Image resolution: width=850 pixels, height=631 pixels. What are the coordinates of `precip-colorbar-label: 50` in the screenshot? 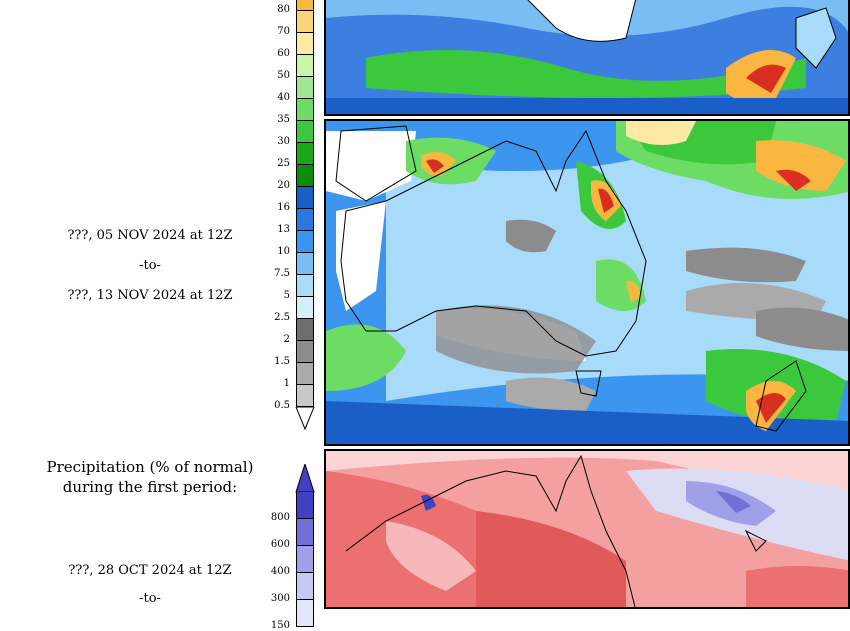 It's located at (283, 75).